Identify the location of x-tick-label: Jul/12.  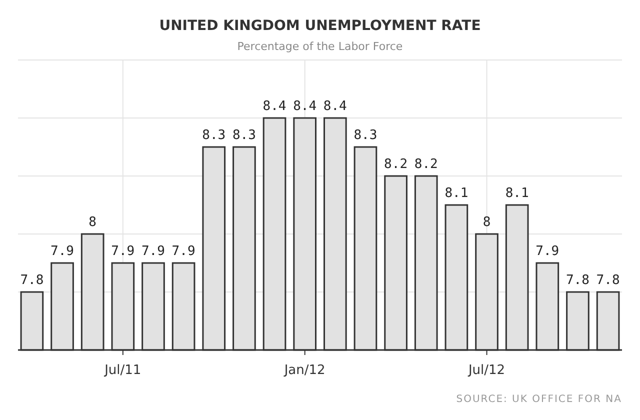
(486, 370).